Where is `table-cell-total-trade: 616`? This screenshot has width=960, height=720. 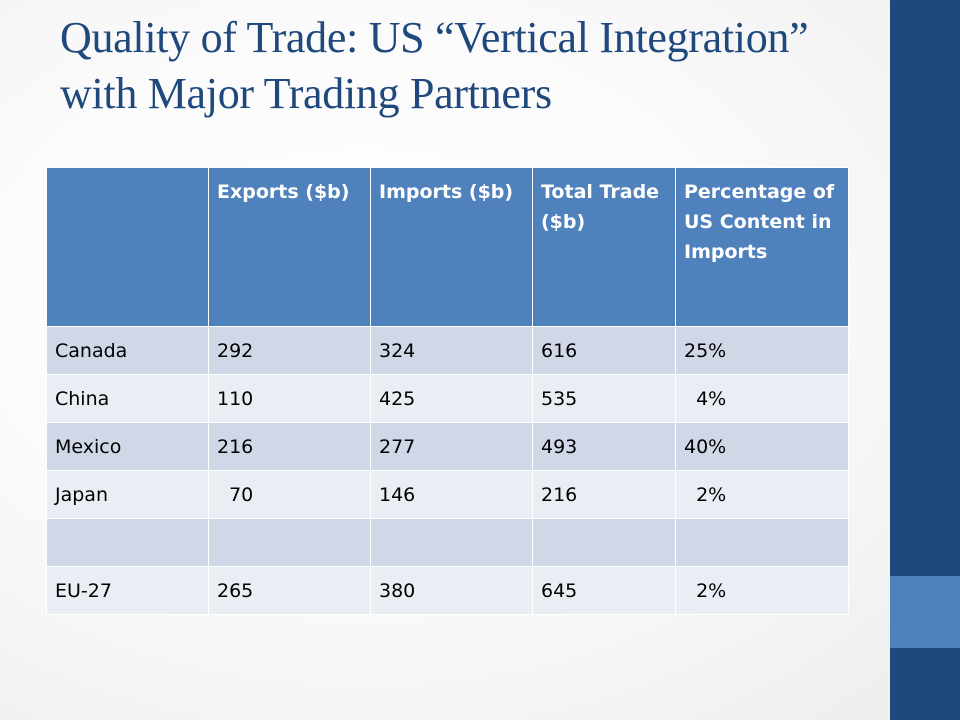
table-cell-total-trade: 616 is located at coordinates (604, 350).